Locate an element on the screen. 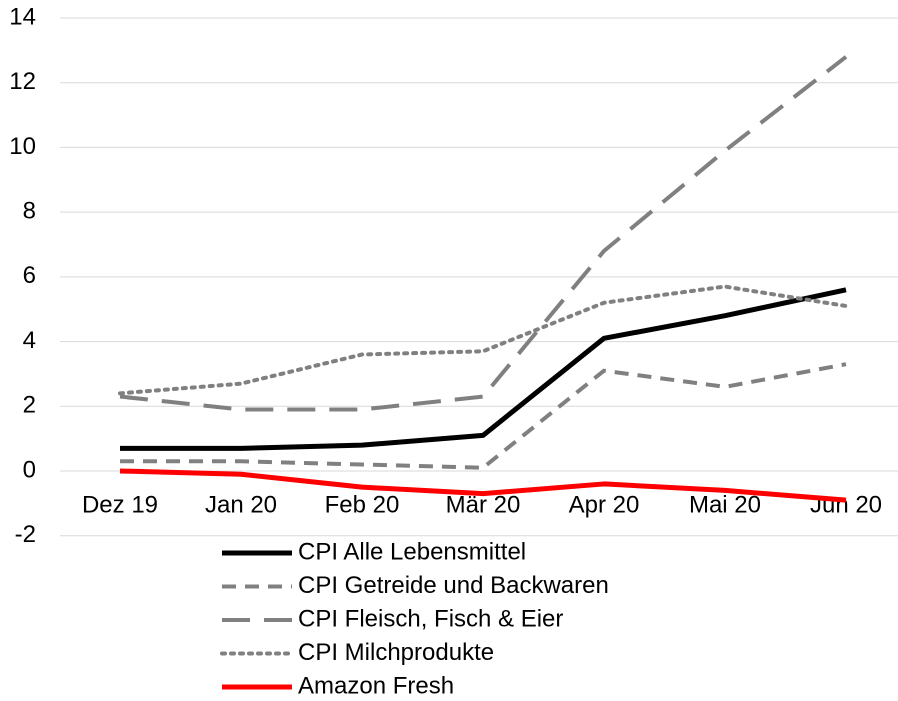 This screenshot has height=701, width=898. x-tick-label: Apr 20 is located at coordinates (604, 504).